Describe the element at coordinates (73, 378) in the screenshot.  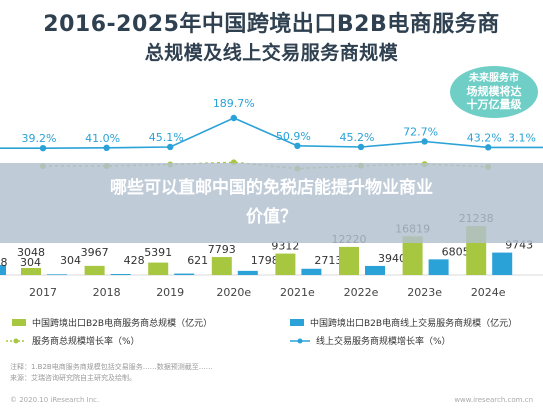
I see `footnote-line-2: 来源：艾瑞咨询研究院自主研究及绘制。` at that location.